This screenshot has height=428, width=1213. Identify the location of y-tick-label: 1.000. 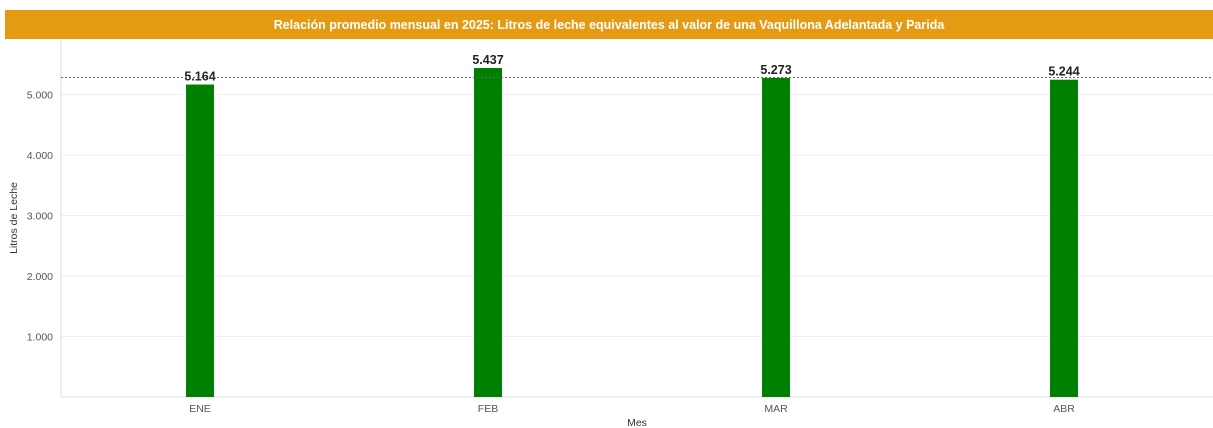
(40, 337).